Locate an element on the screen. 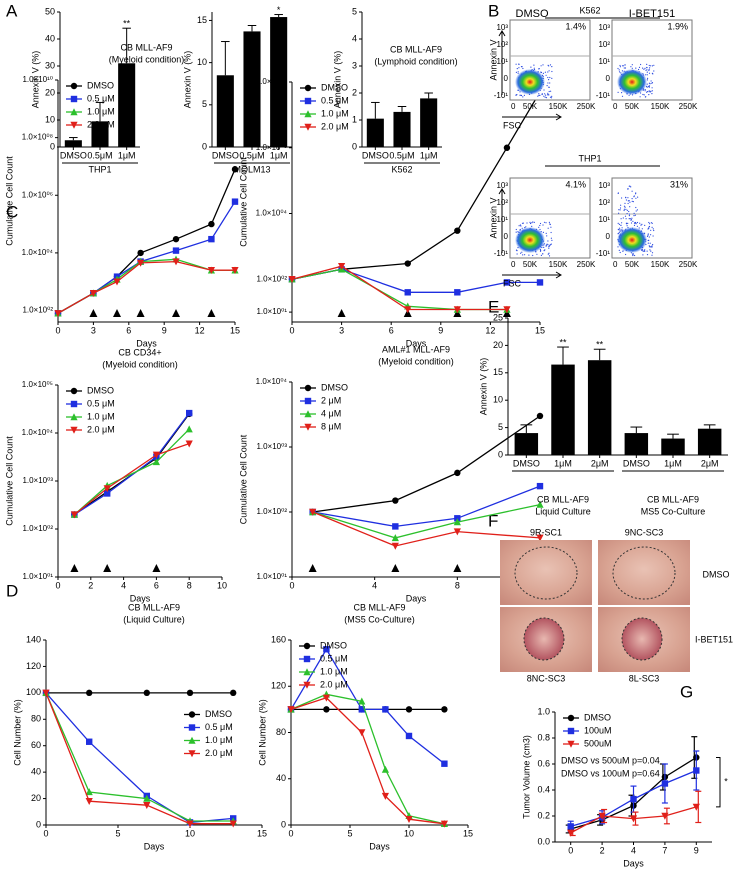 Image resolution: width=737 pixels, height=872 pixels. y-axis-label: Annexin V (%) is located at coordinates (187, 80).